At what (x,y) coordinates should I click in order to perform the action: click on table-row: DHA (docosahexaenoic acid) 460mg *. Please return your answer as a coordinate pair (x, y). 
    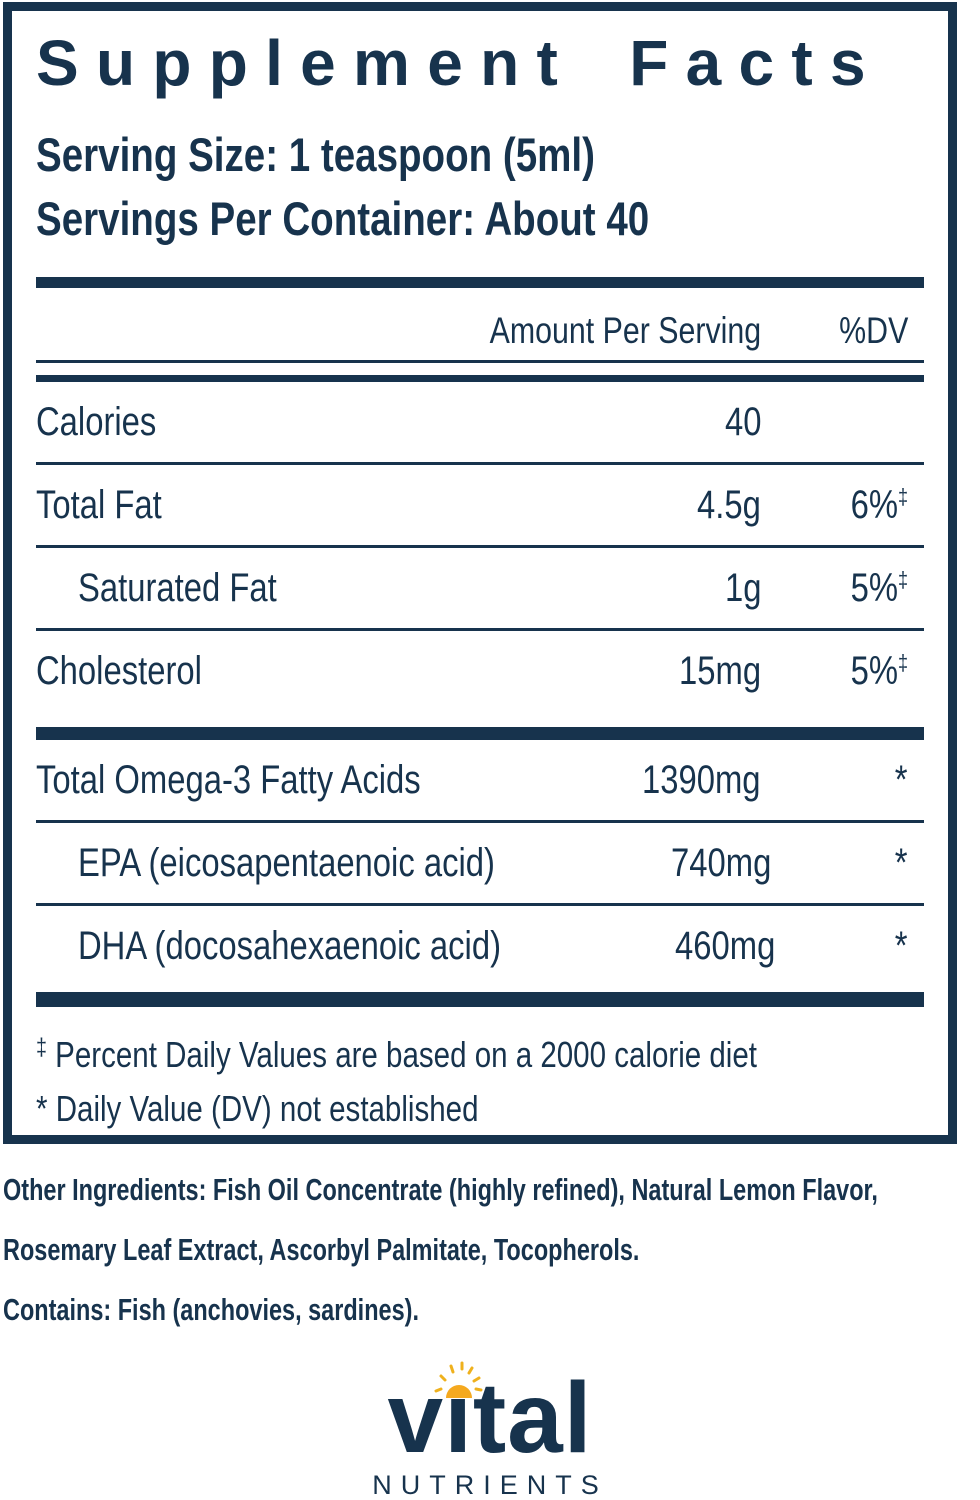
    Looking at the image, I should click on (480, 946).